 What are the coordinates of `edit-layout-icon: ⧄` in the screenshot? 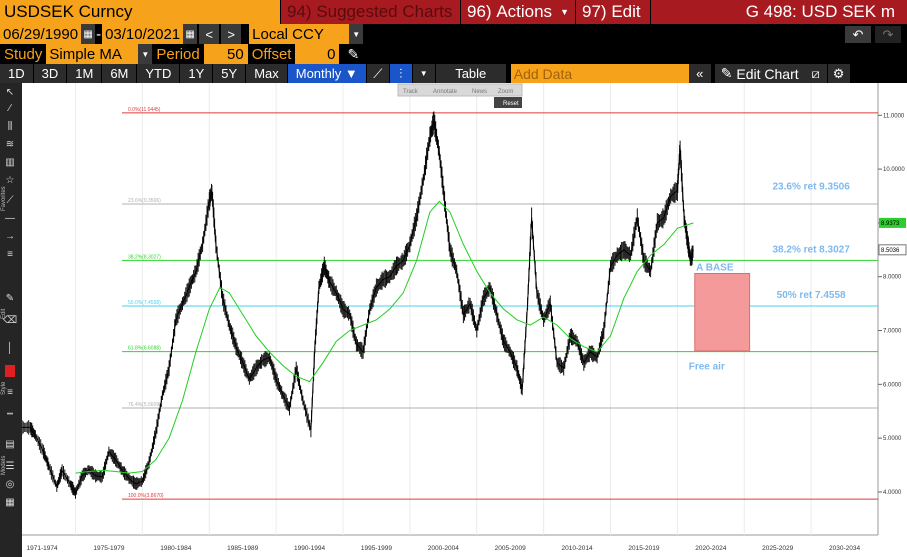 It's located at (815, 73).